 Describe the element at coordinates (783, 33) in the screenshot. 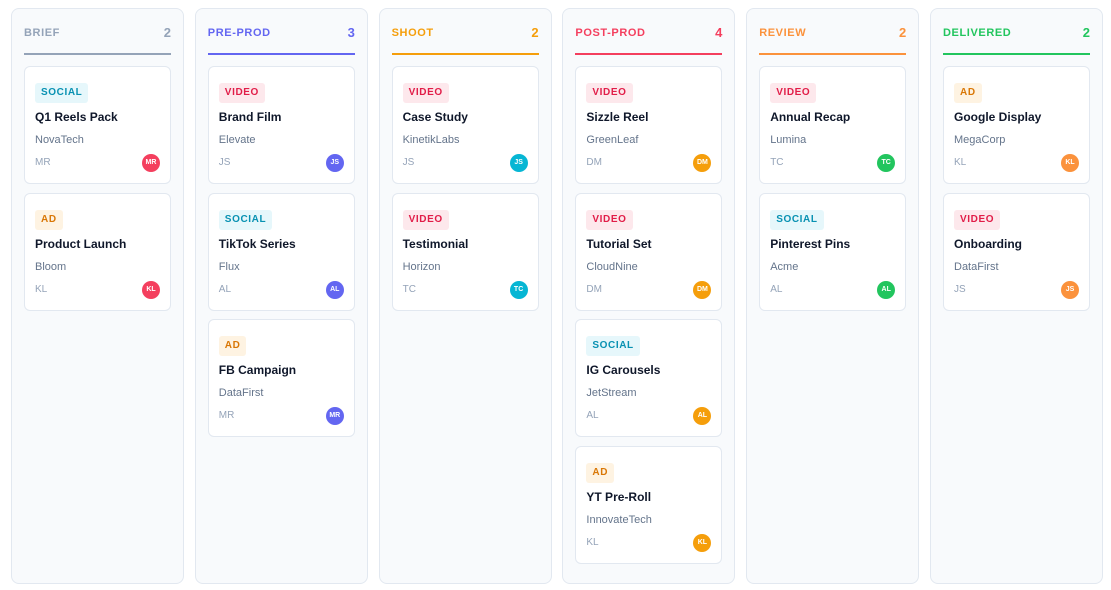

I see `column-title: REVIEW` at that location.